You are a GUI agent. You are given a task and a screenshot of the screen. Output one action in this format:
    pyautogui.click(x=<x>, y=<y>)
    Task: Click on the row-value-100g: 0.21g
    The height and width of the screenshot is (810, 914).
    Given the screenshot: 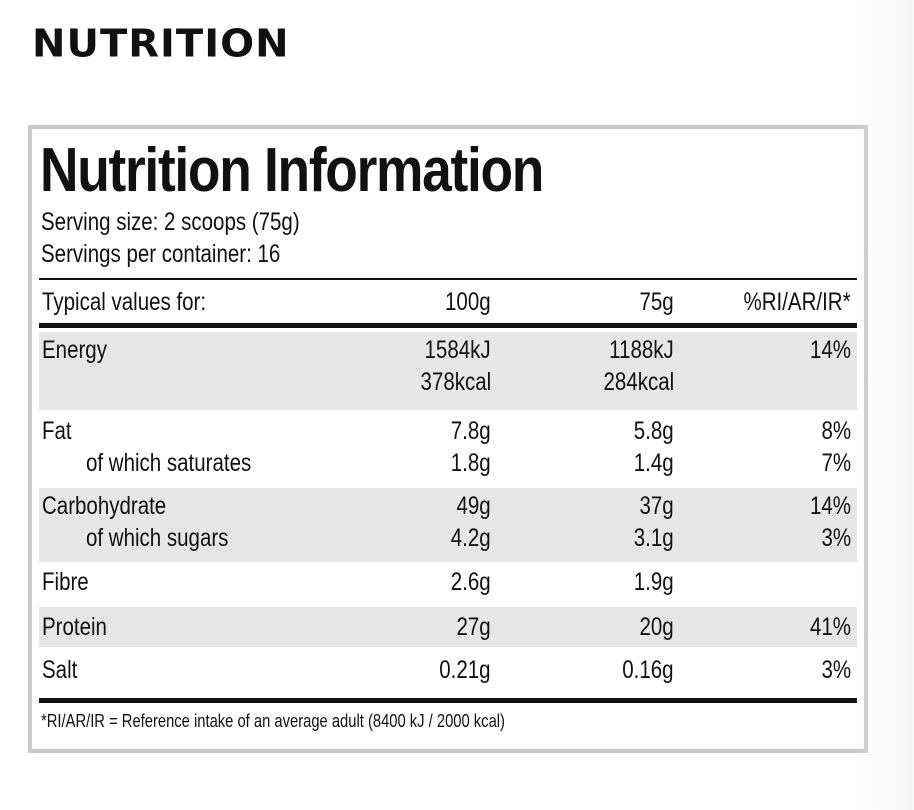 What is the action you would take?
    pyautogui.click(x=465, y=670)
    